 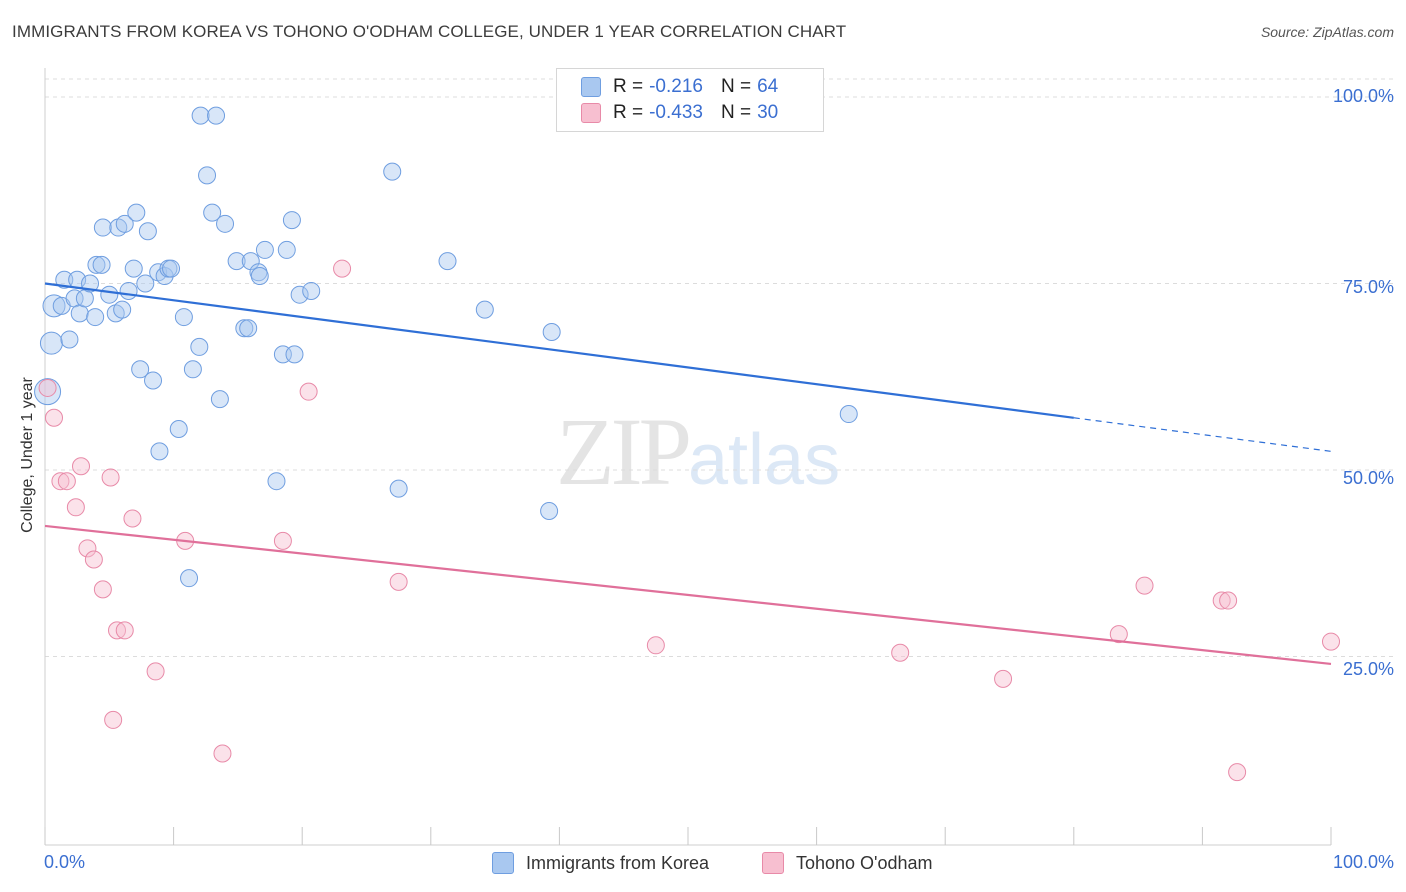 I want to click on y-tick-25: 25.0%, so click(x=1368, y=669).